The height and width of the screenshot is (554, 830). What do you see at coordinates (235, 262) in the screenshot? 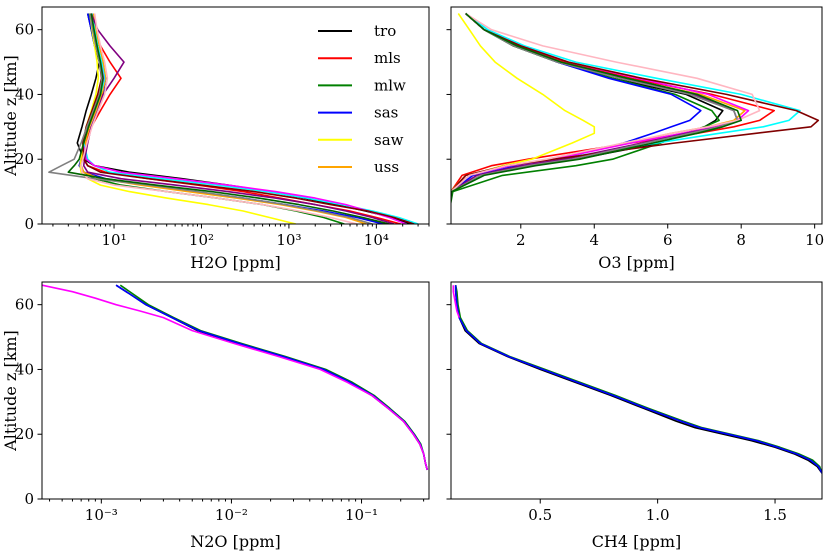
I see `h2o-xlabel: H2O [ppm]` at bounding box center [235, 262].